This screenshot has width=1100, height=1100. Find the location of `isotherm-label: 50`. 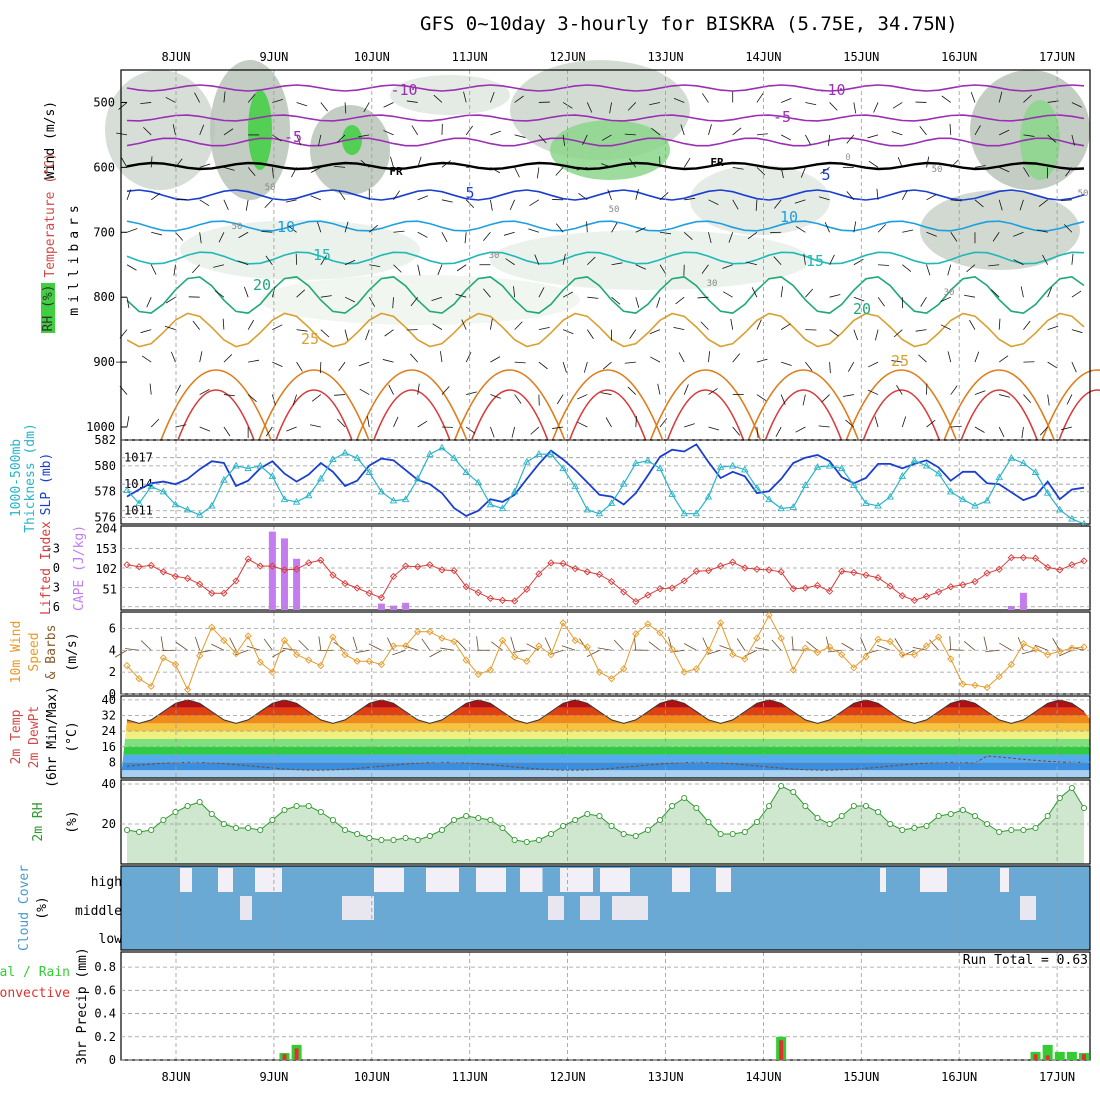

isotherm-label: 50 is located at coordinates (1083, 194).